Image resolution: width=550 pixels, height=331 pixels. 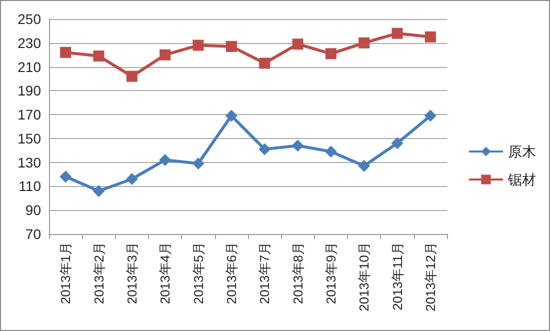 I want to click on y-tick-label: 70, so click(x=33, y=234).